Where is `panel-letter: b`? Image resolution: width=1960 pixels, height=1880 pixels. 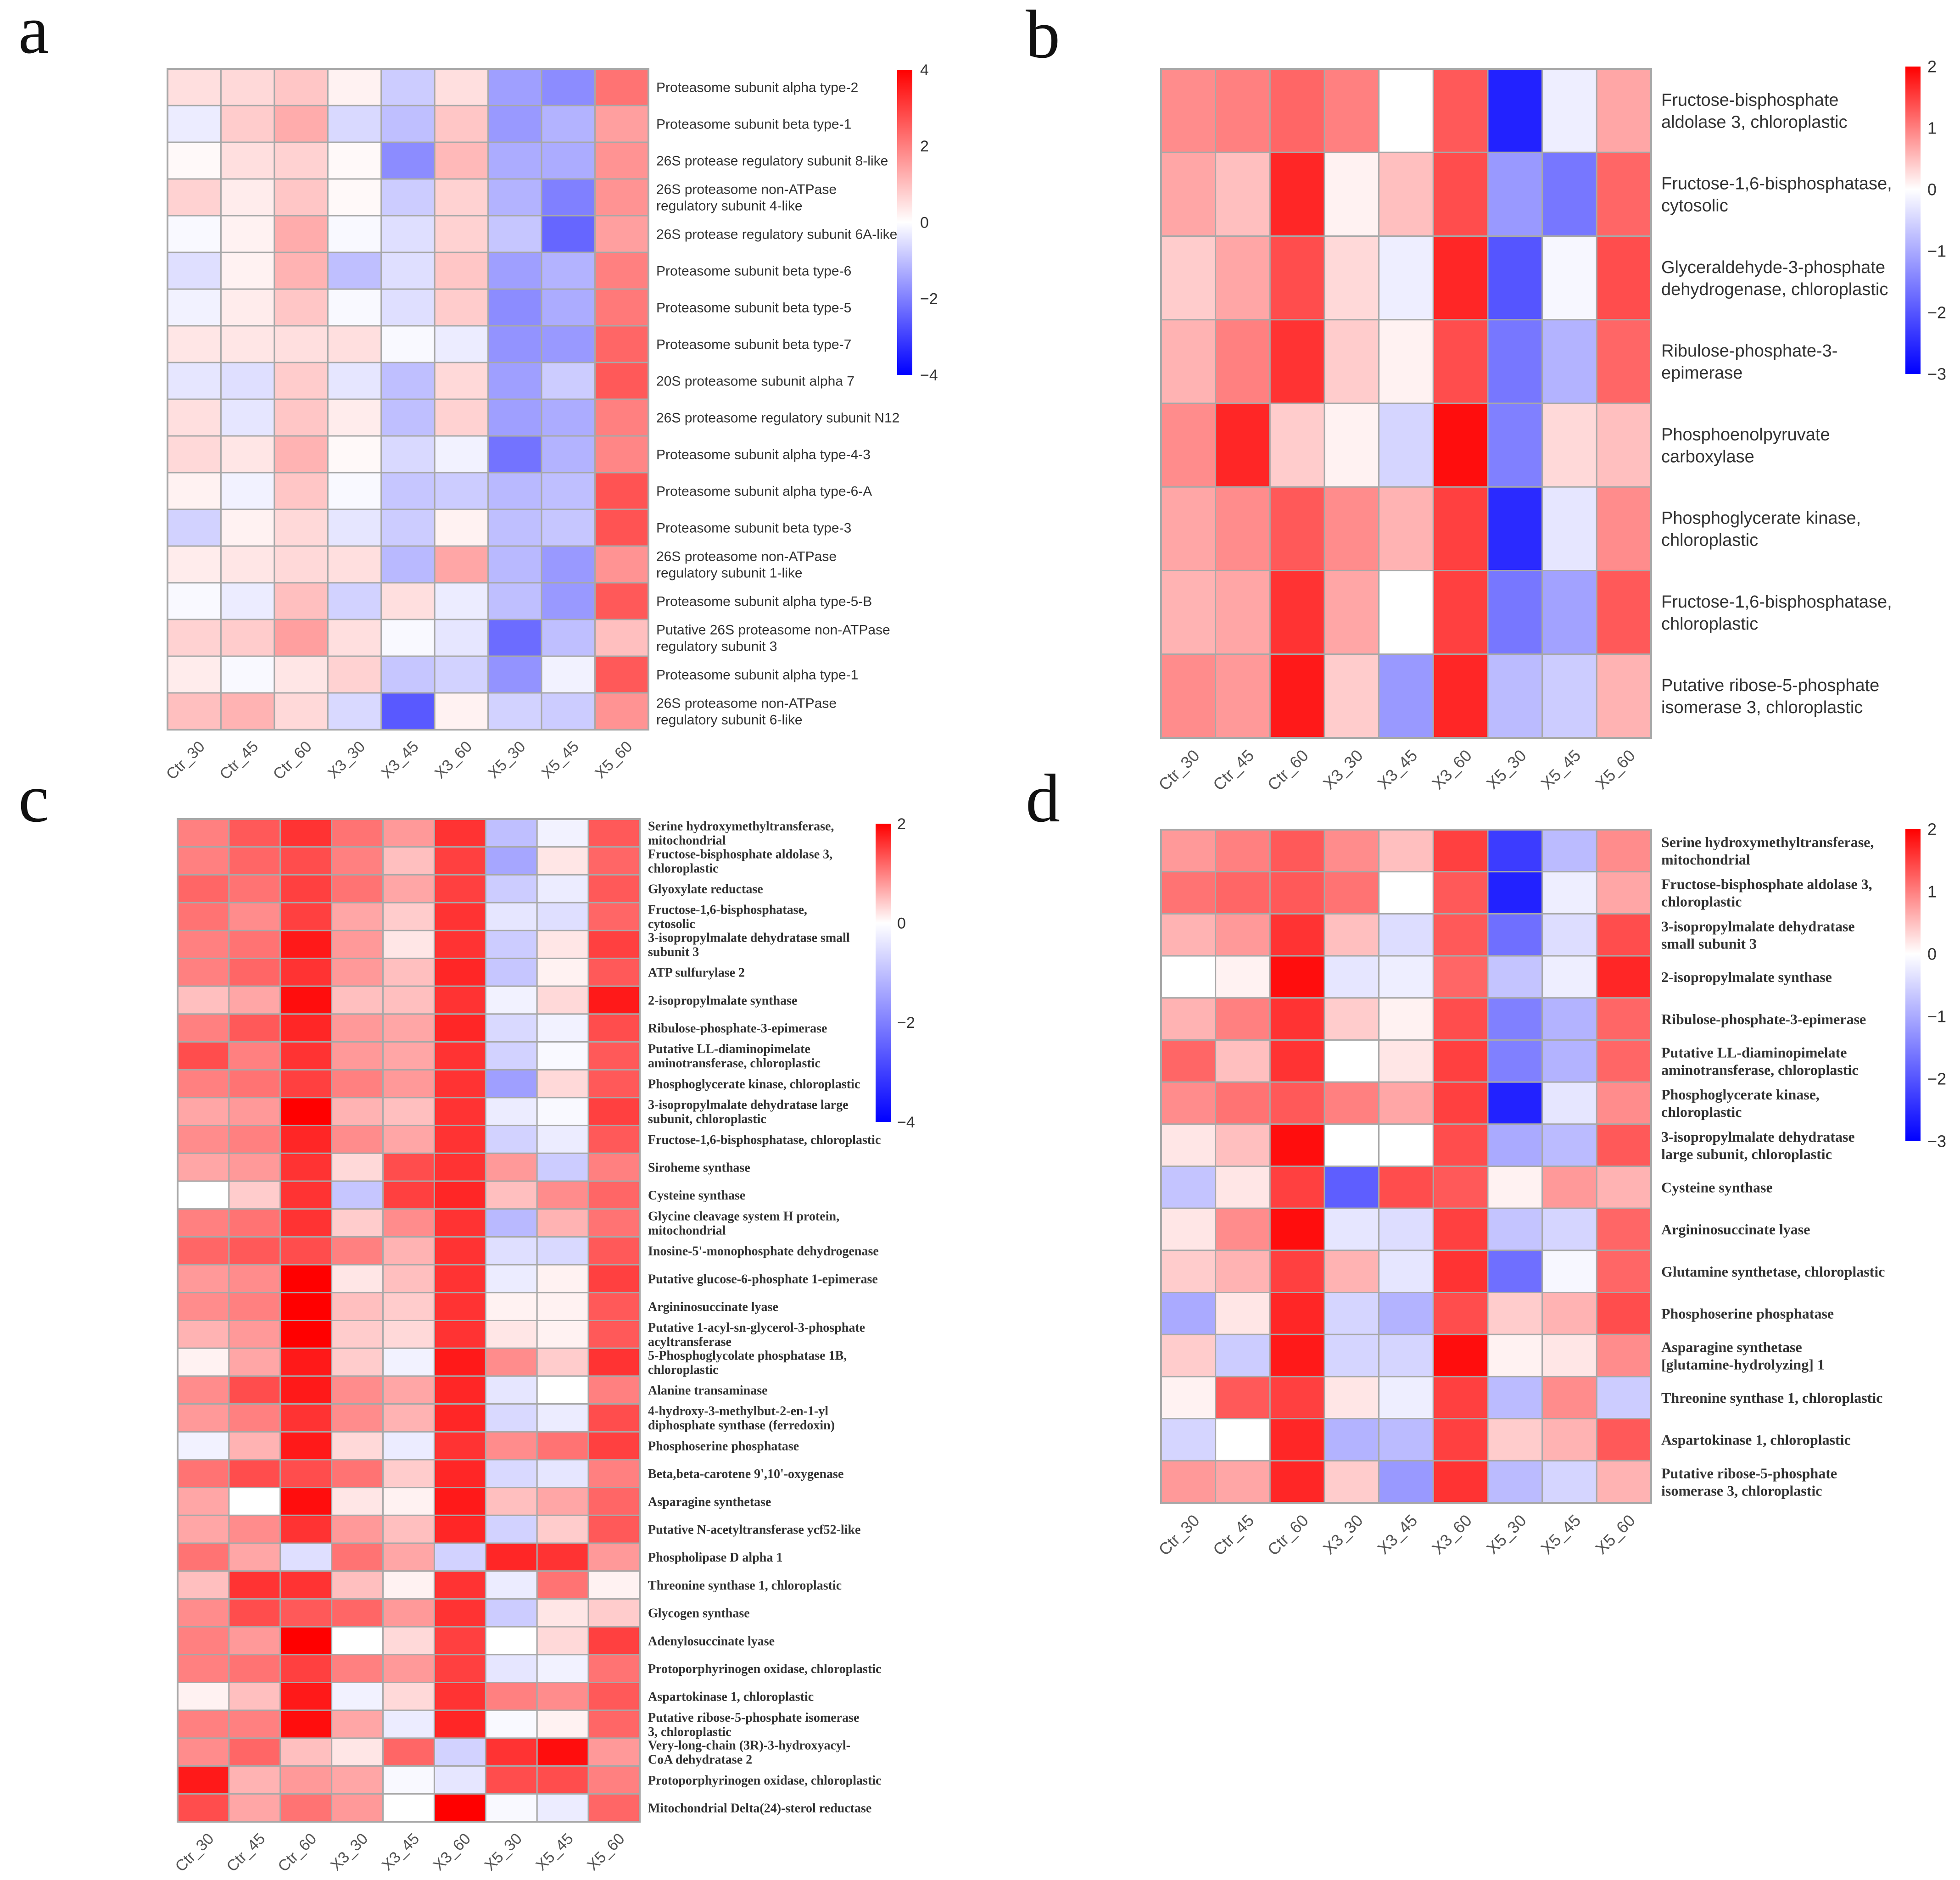
panel-letter: b is located at coordinates (1043, 36).